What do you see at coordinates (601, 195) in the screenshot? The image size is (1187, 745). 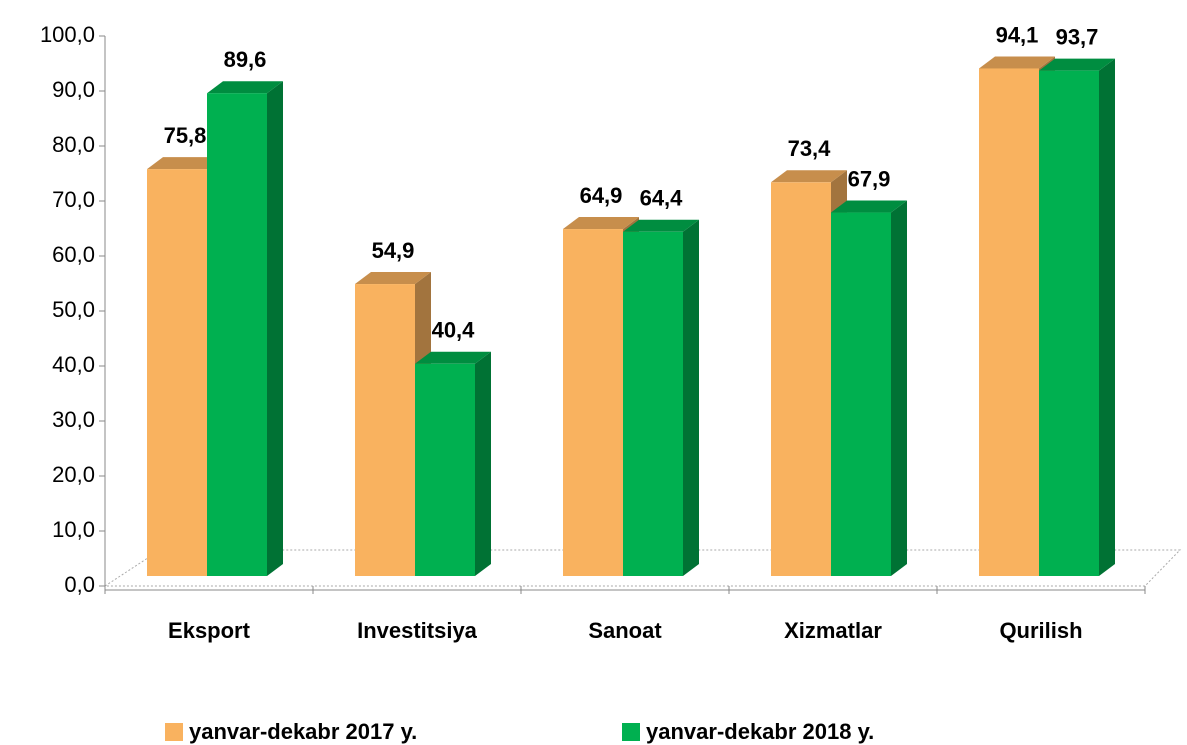 I see `value-label: 64,9` at bounding box center [601, 195].